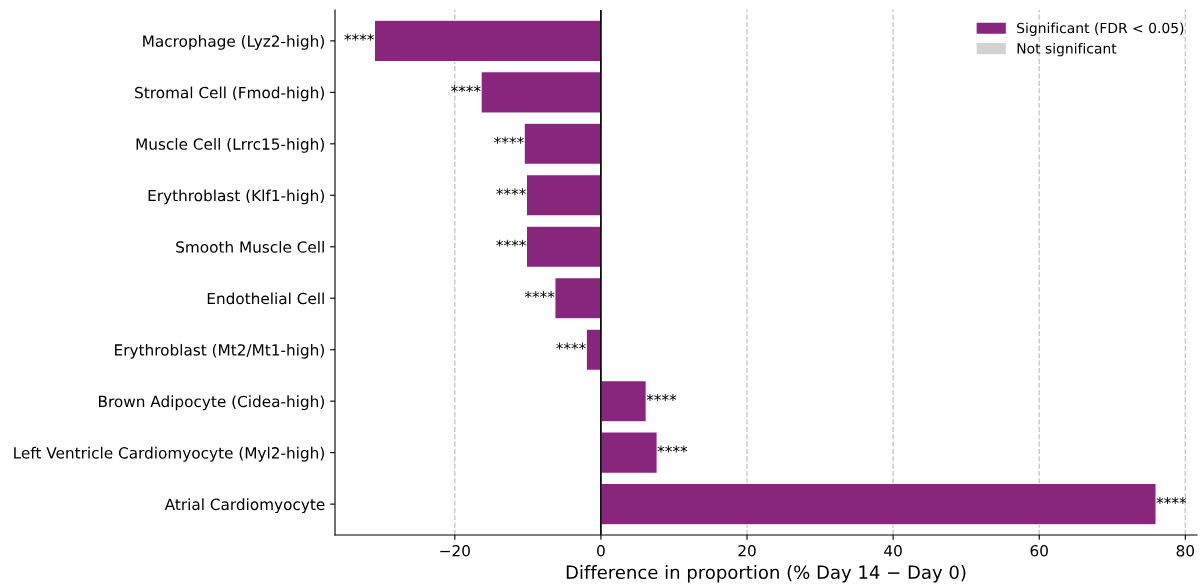 This screenshot has width=1202, height=588. Describe the element at coordinates (1100, 29) in the screenshot. I see `legend-label: Significant (FDR < 0.05)` at that location.